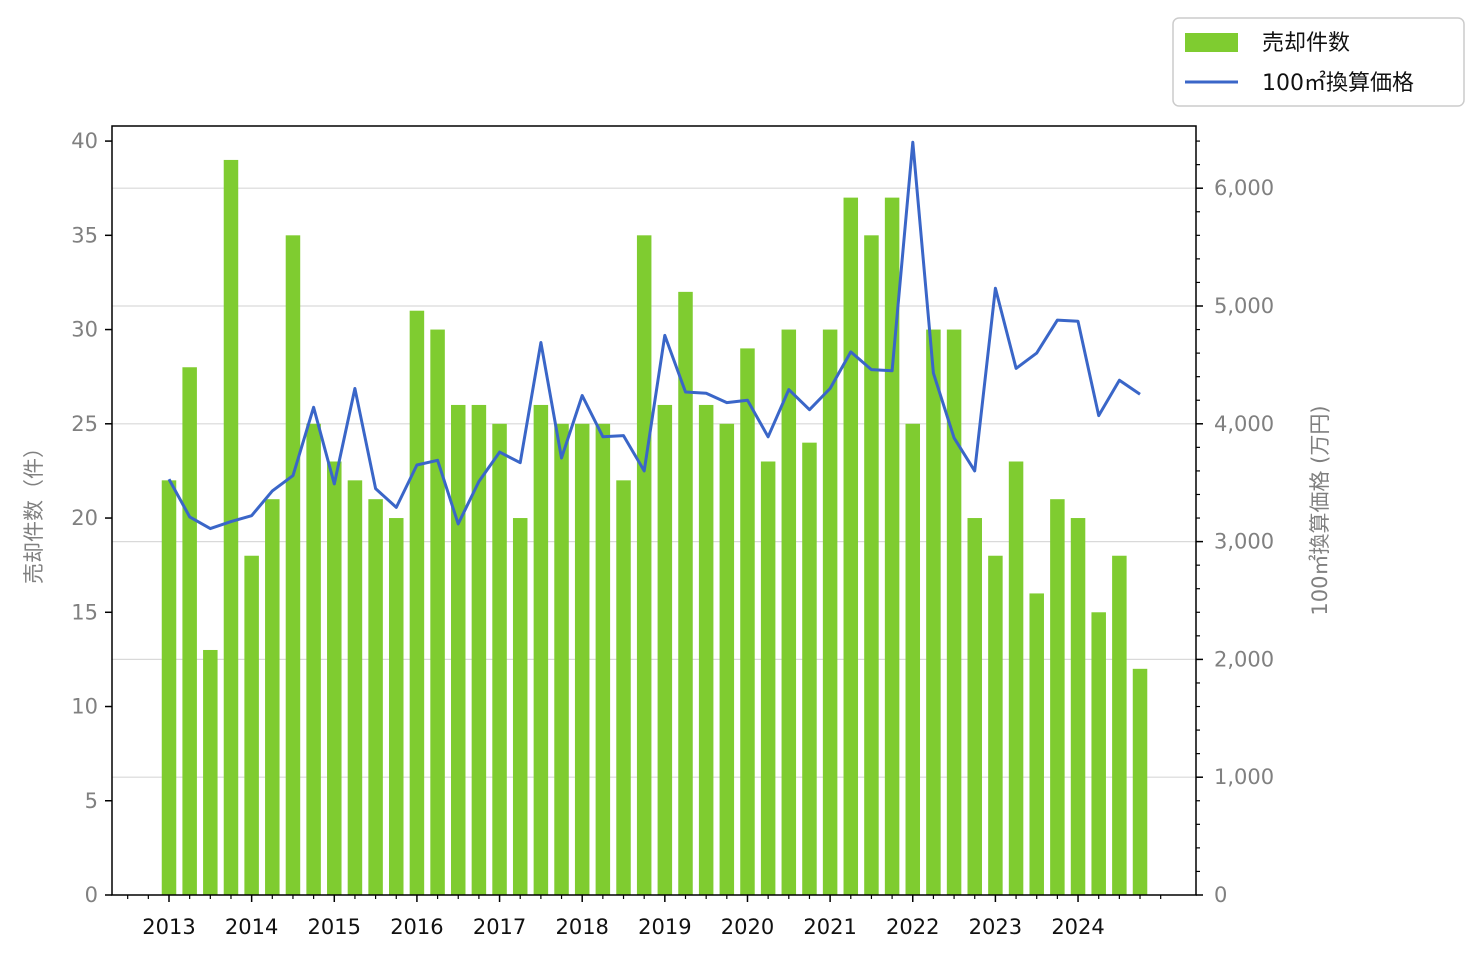 The width and height of the screenshot is (1483, 961). I want to click on legend-swatch-bar, so click(1211, 42).